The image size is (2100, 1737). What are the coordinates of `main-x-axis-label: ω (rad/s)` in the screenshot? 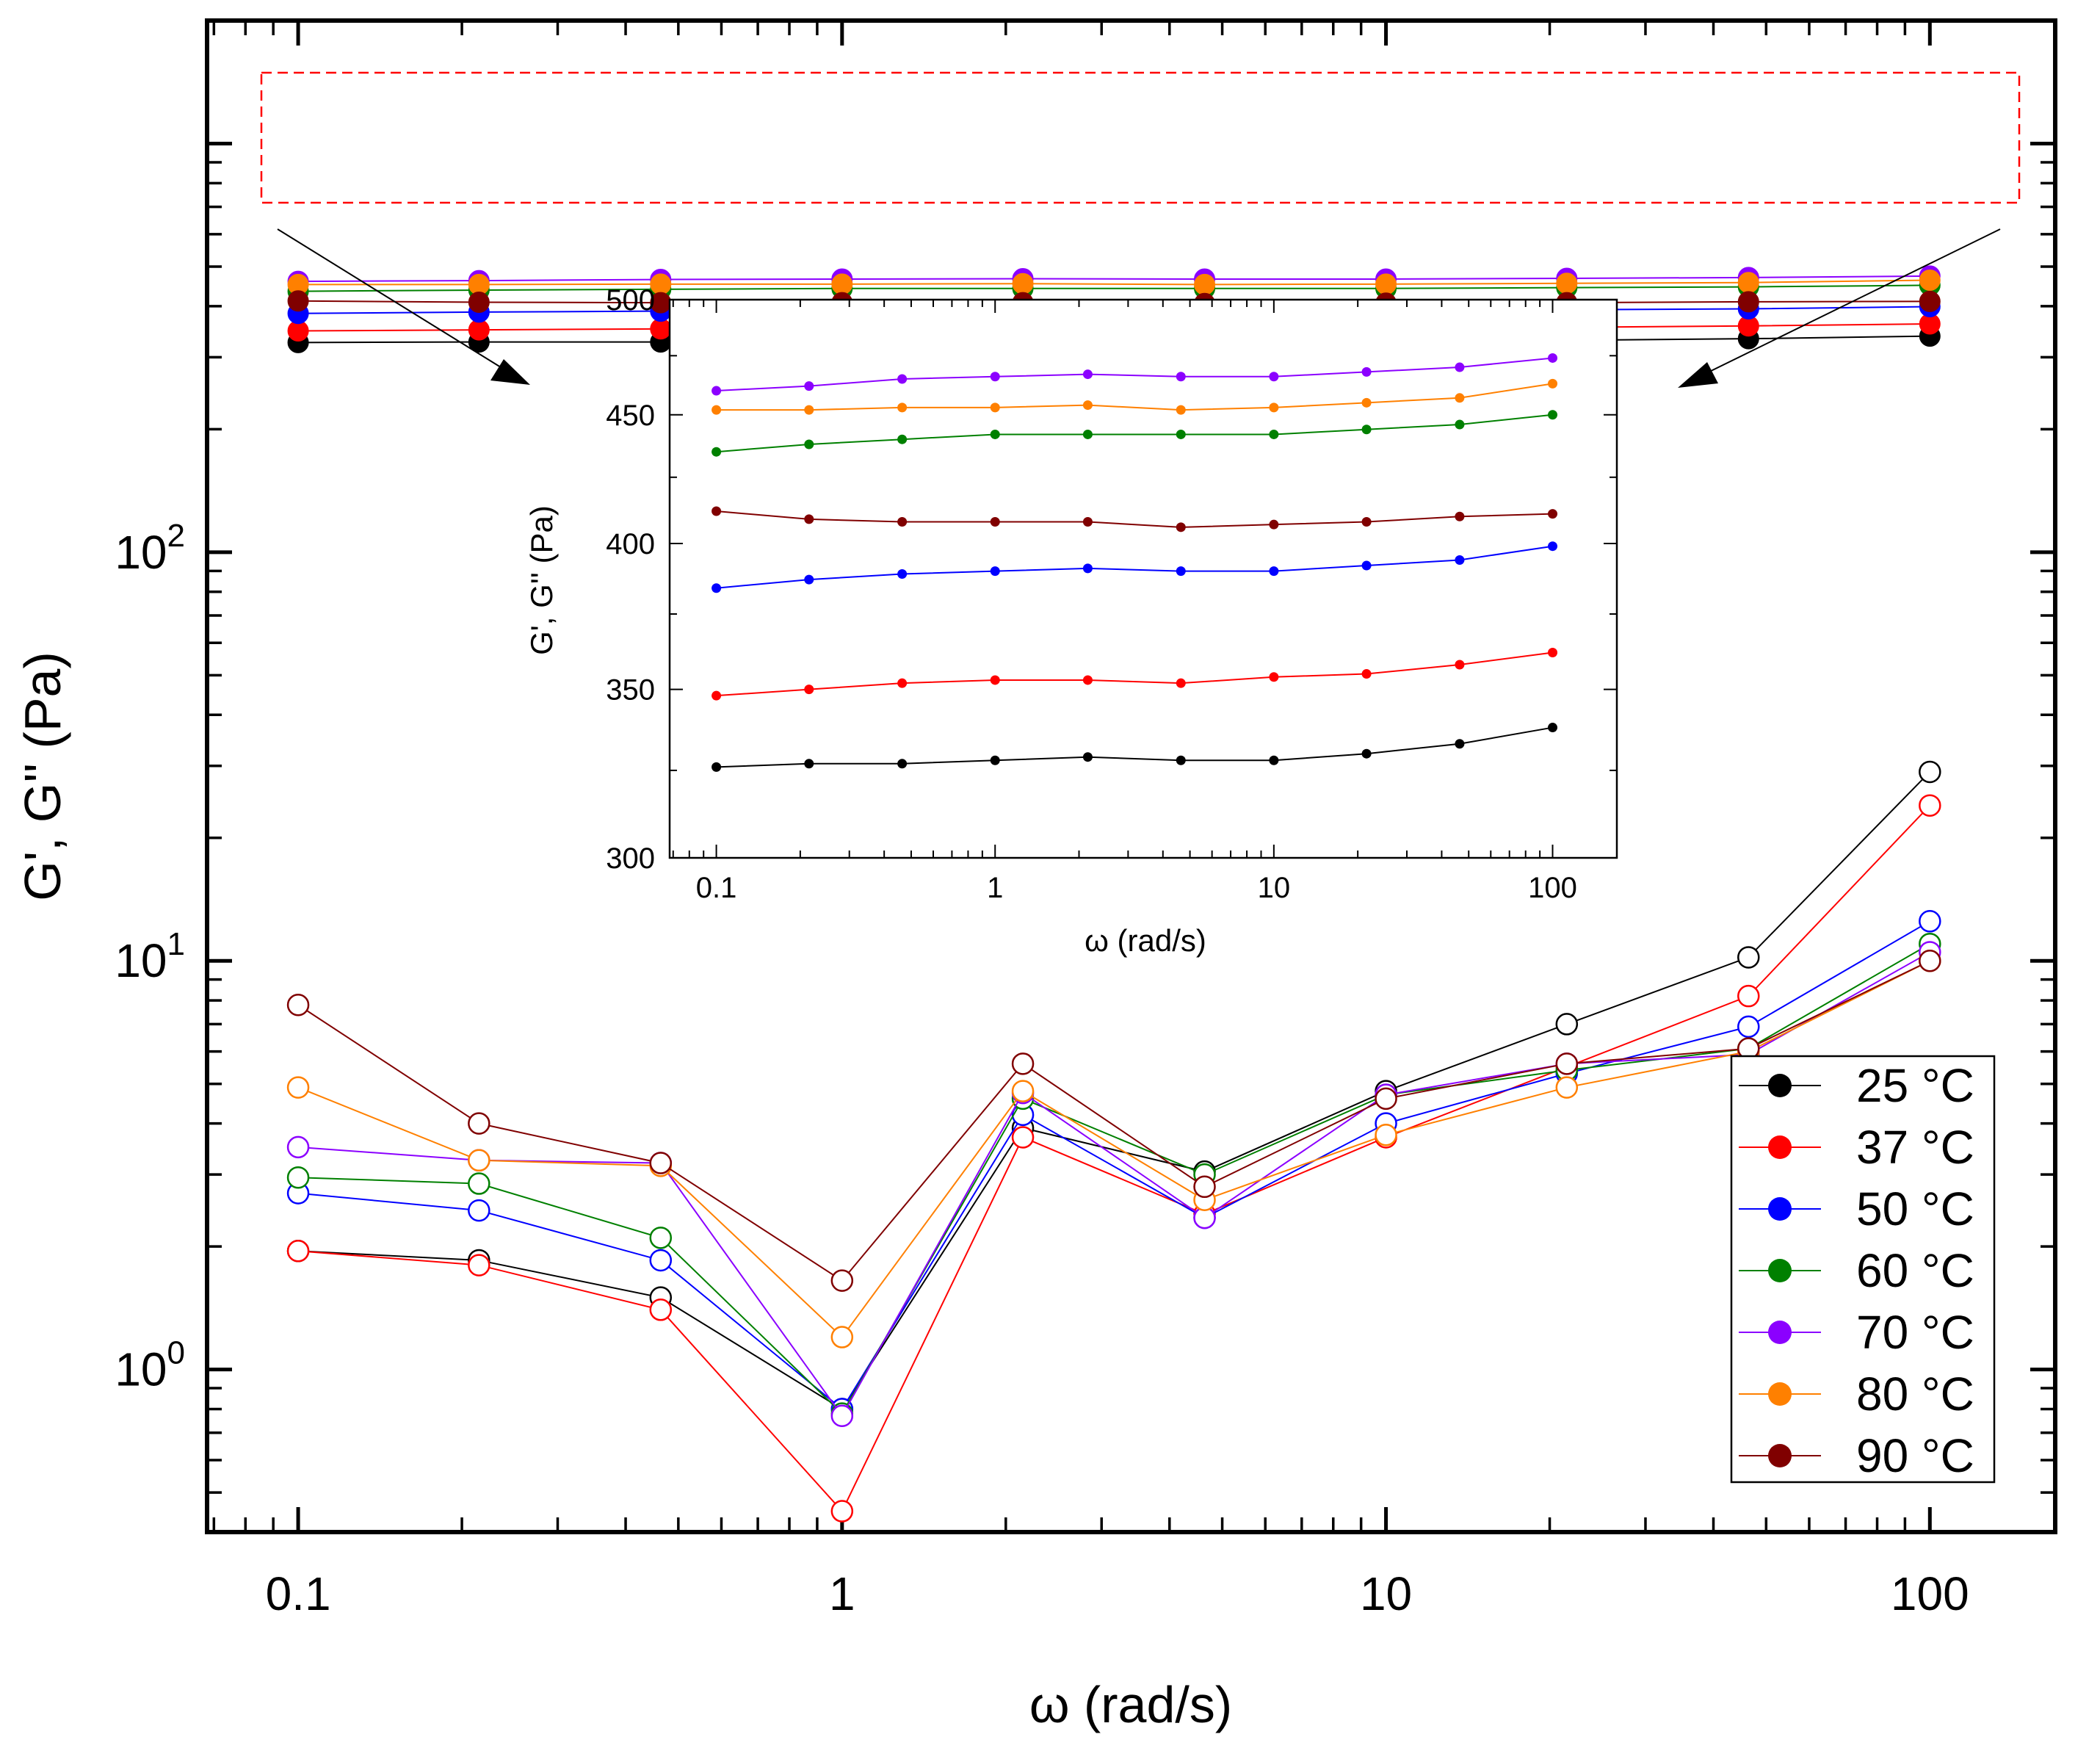 It's located at (1130, 1704).